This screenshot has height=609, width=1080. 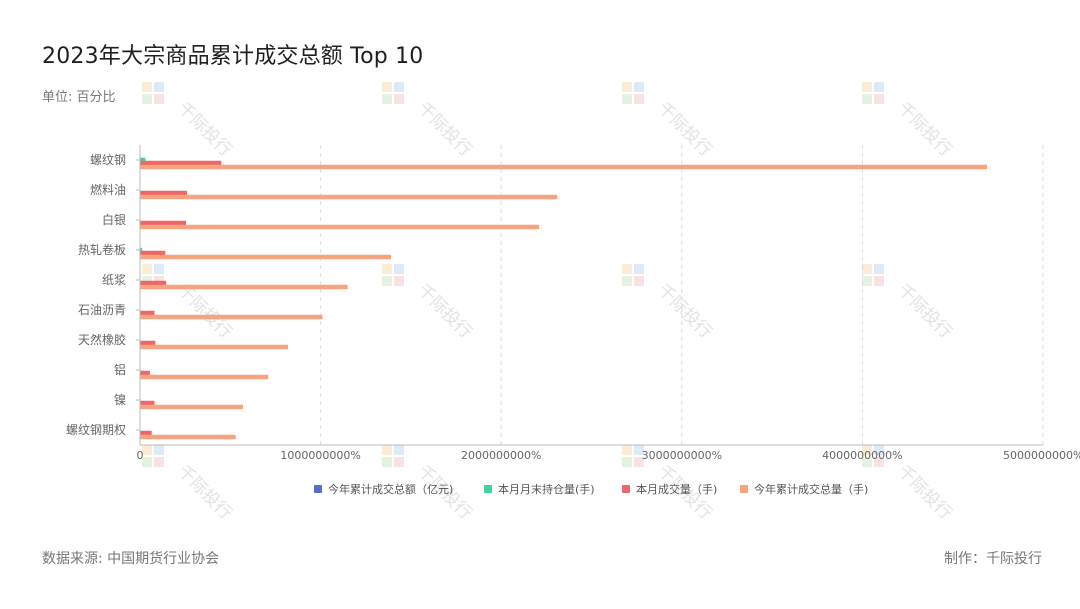 I want to click on x-tick-label: 0, so click(x=140, y=455).